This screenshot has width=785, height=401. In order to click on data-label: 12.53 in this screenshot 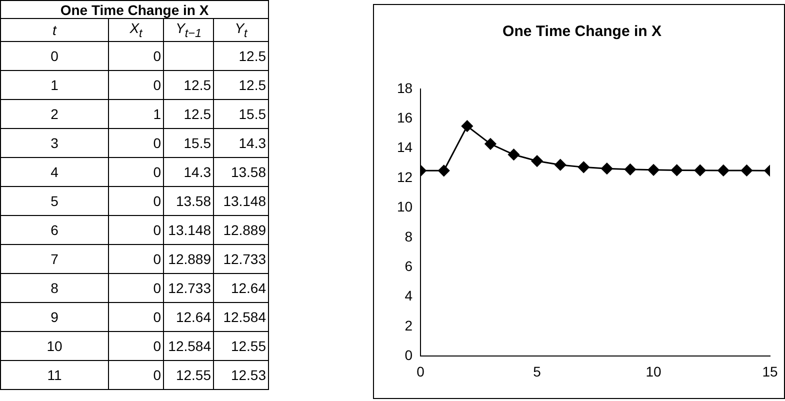, I will do `click(241, 375)`.